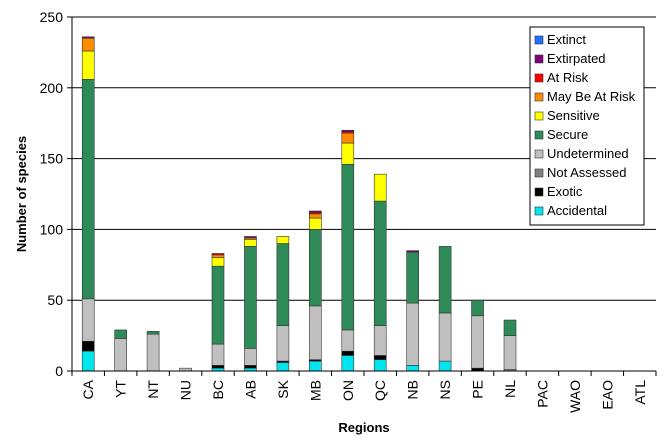  I want to click on legend-label: Undetermined, so click(588, 153).